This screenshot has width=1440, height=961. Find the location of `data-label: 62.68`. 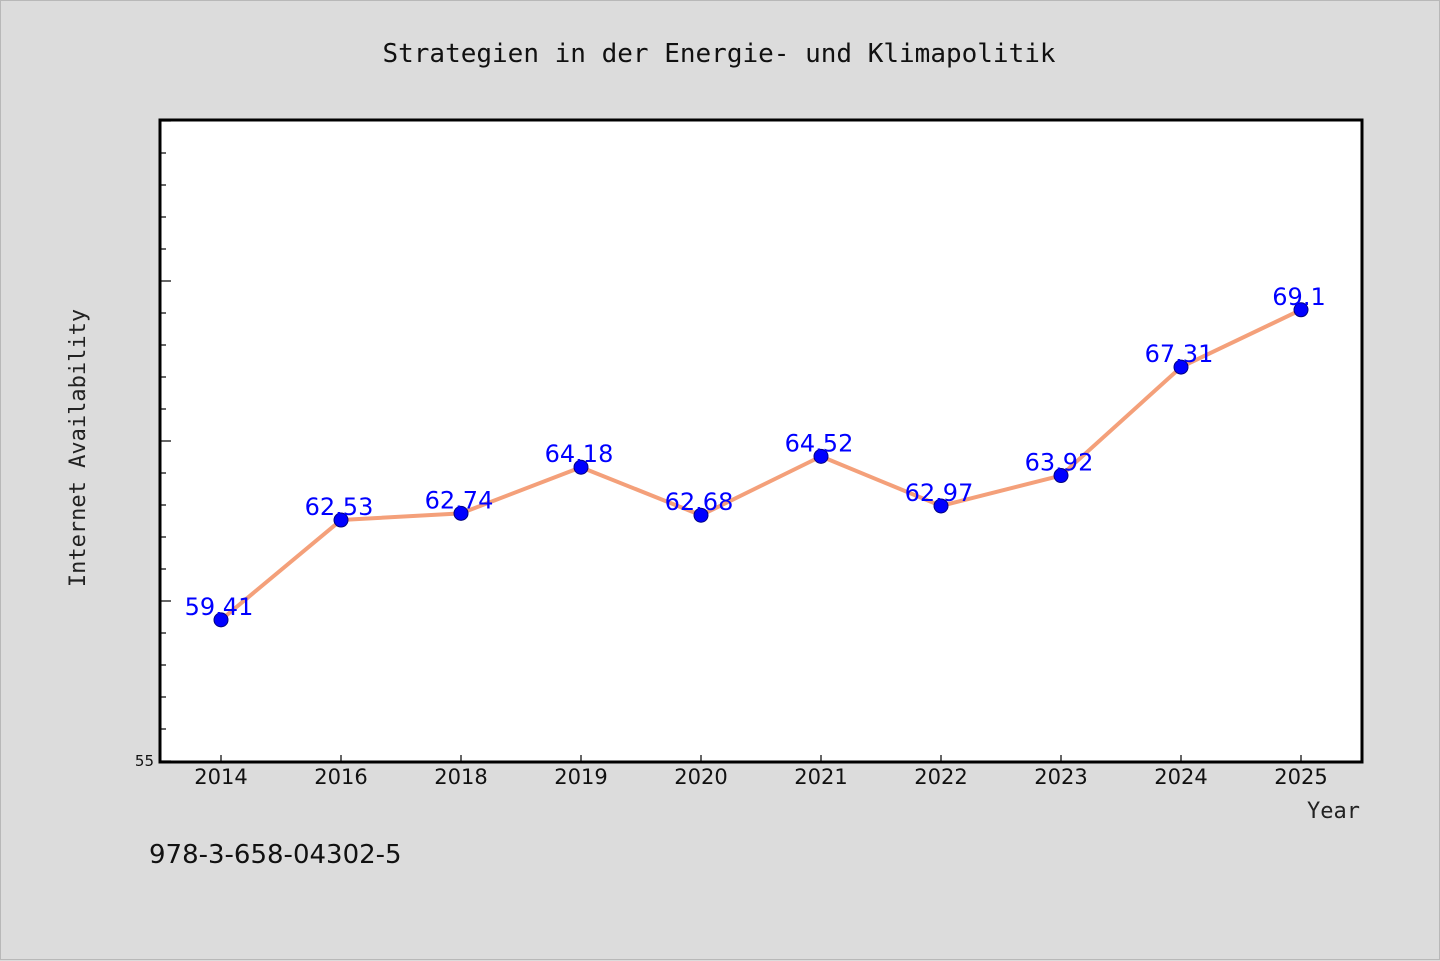

data-label: 62.68 is located at coordinates (699, 502).